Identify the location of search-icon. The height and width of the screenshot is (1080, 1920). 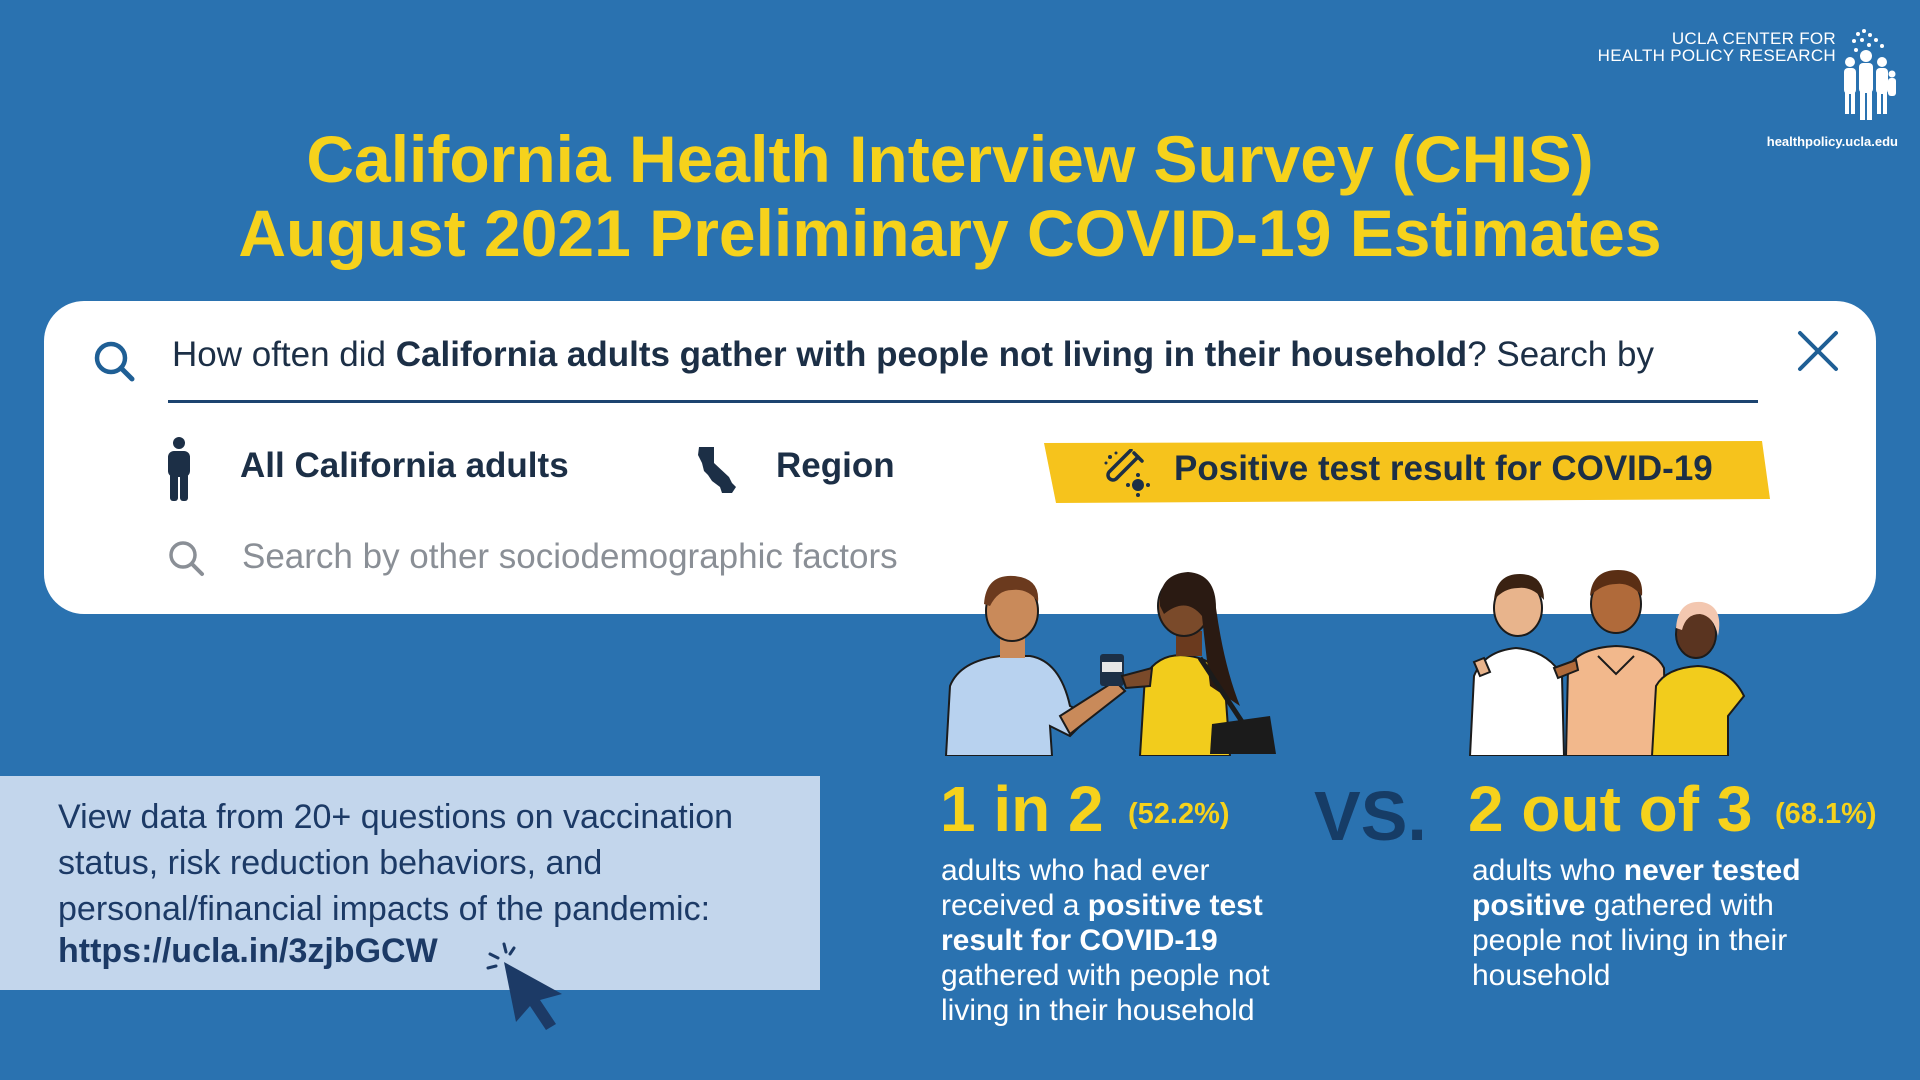
(114, 361).